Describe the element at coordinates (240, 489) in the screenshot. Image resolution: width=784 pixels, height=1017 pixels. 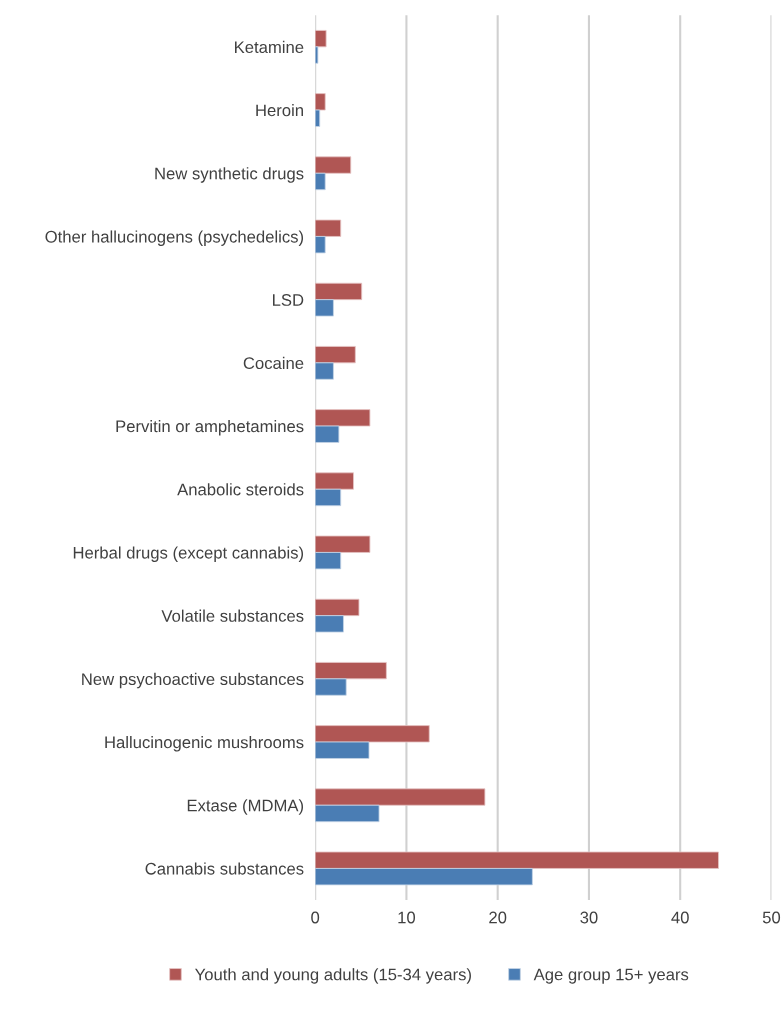
I see `y-tick-label: Anabolic steroids` at that location.